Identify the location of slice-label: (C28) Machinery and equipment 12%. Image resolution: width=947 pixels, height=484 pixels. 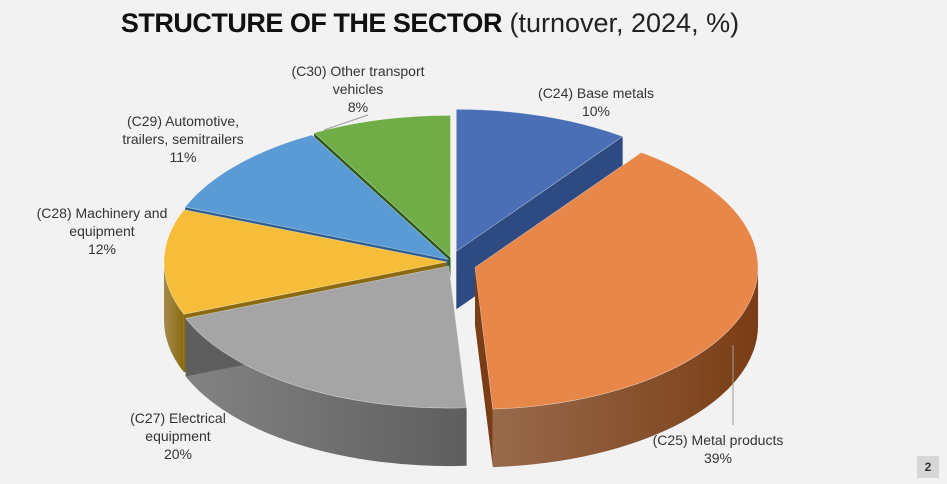
(102, 231).